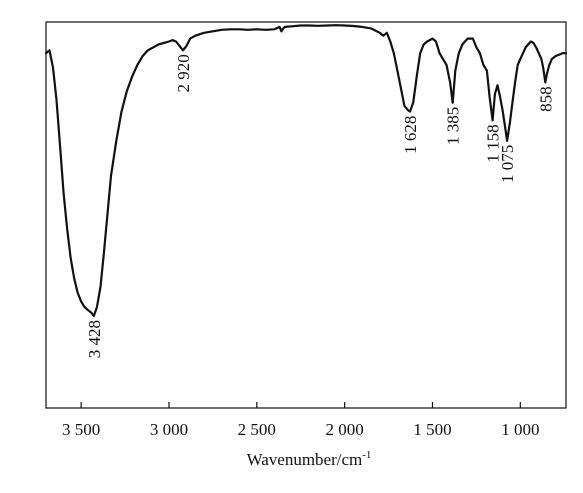  What do you see at coordinates (432, 429) in the screenshot?
I see `x-tick-label: 1 500` at bounding box center [432, 429].